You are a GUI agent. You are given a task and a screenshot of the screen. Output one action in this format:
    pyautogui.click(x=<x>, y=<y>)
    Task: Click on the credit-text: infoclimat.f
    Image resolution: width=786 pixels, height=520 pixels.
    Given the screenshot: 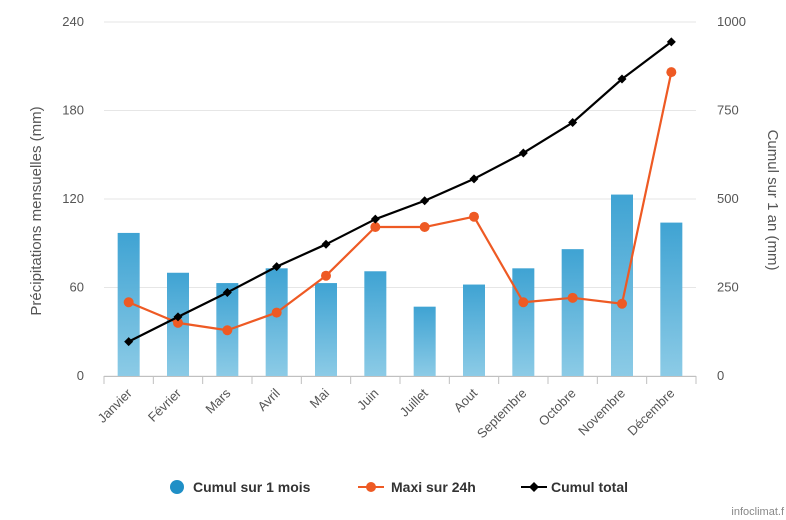 What is the action you would take?
    pyautogui.click(x=758, y=512)
    